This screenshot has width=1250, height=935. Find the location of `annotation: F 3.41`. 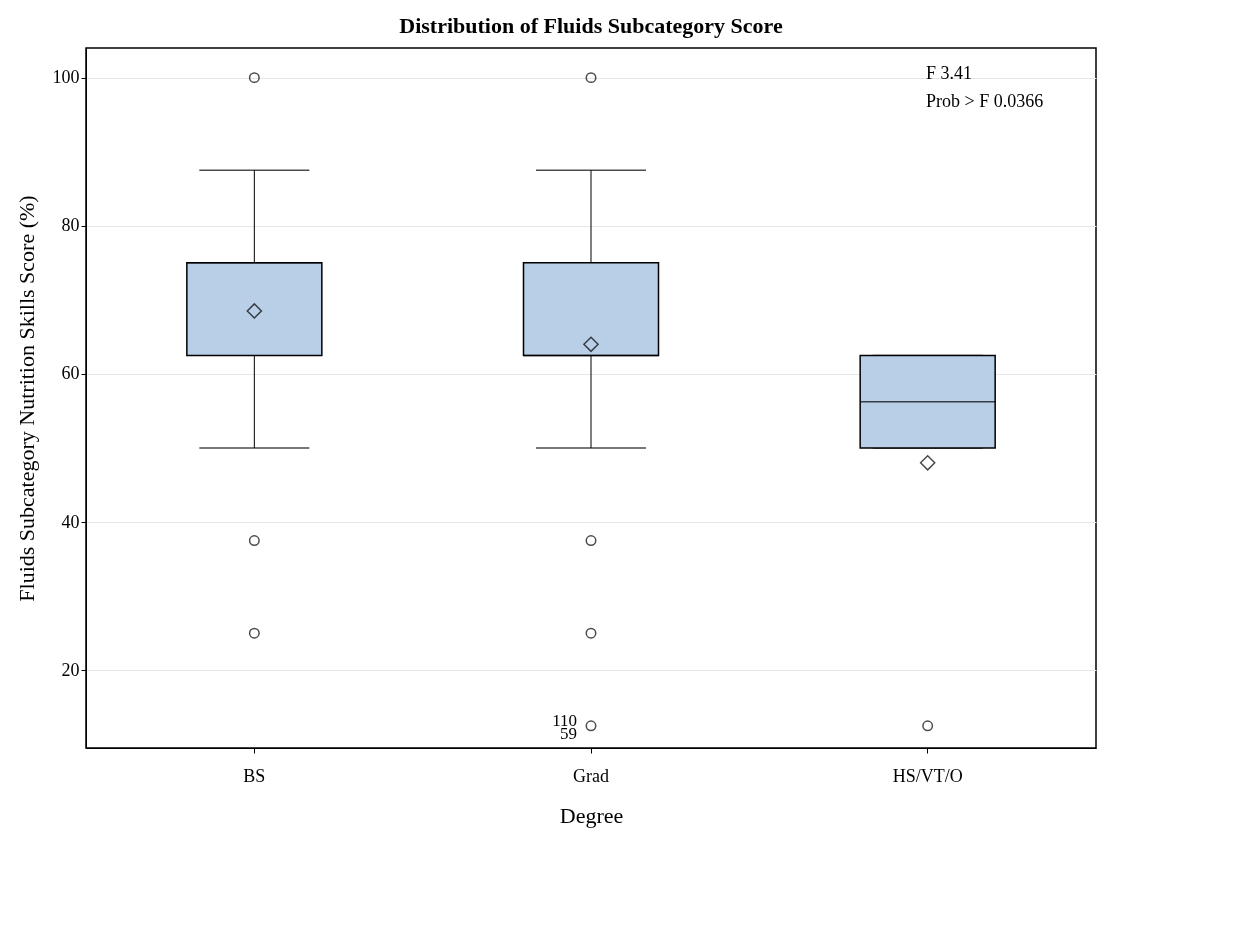

annotation: F 3.41 is located at coordinates (949, 73).